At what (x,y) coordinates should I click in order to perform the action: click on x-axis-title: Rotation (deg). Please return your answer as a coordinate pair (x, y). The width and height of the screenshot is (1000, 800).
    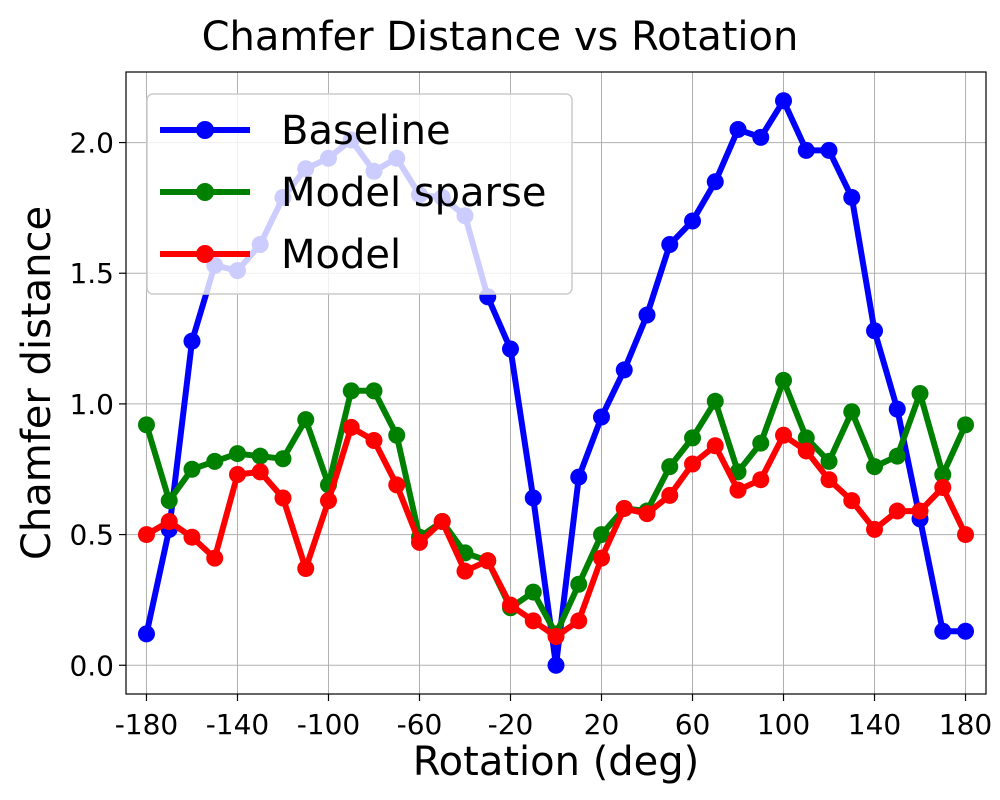
    Looking at the image, I should click on (556, 762).